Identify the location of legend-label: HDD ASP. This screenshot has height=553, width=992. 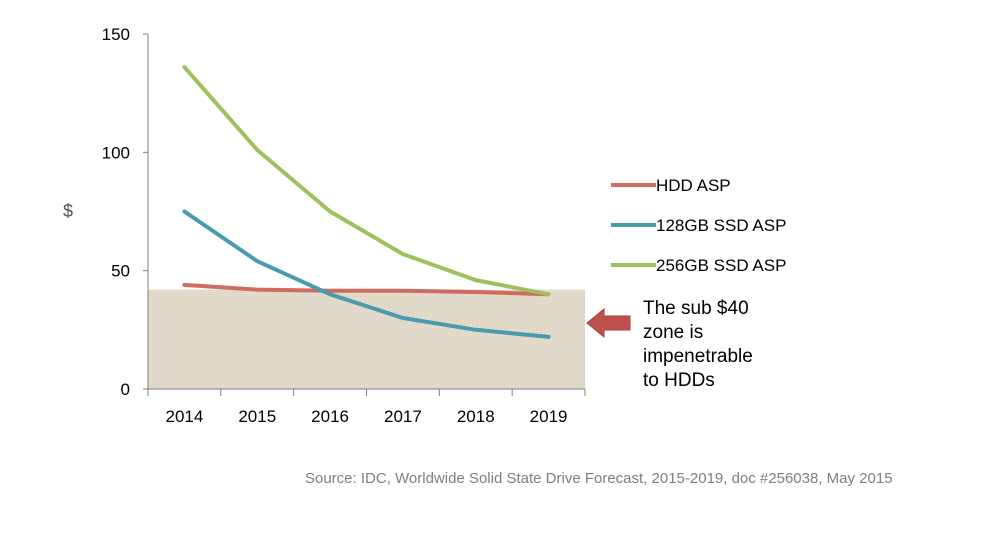
(693, 185).